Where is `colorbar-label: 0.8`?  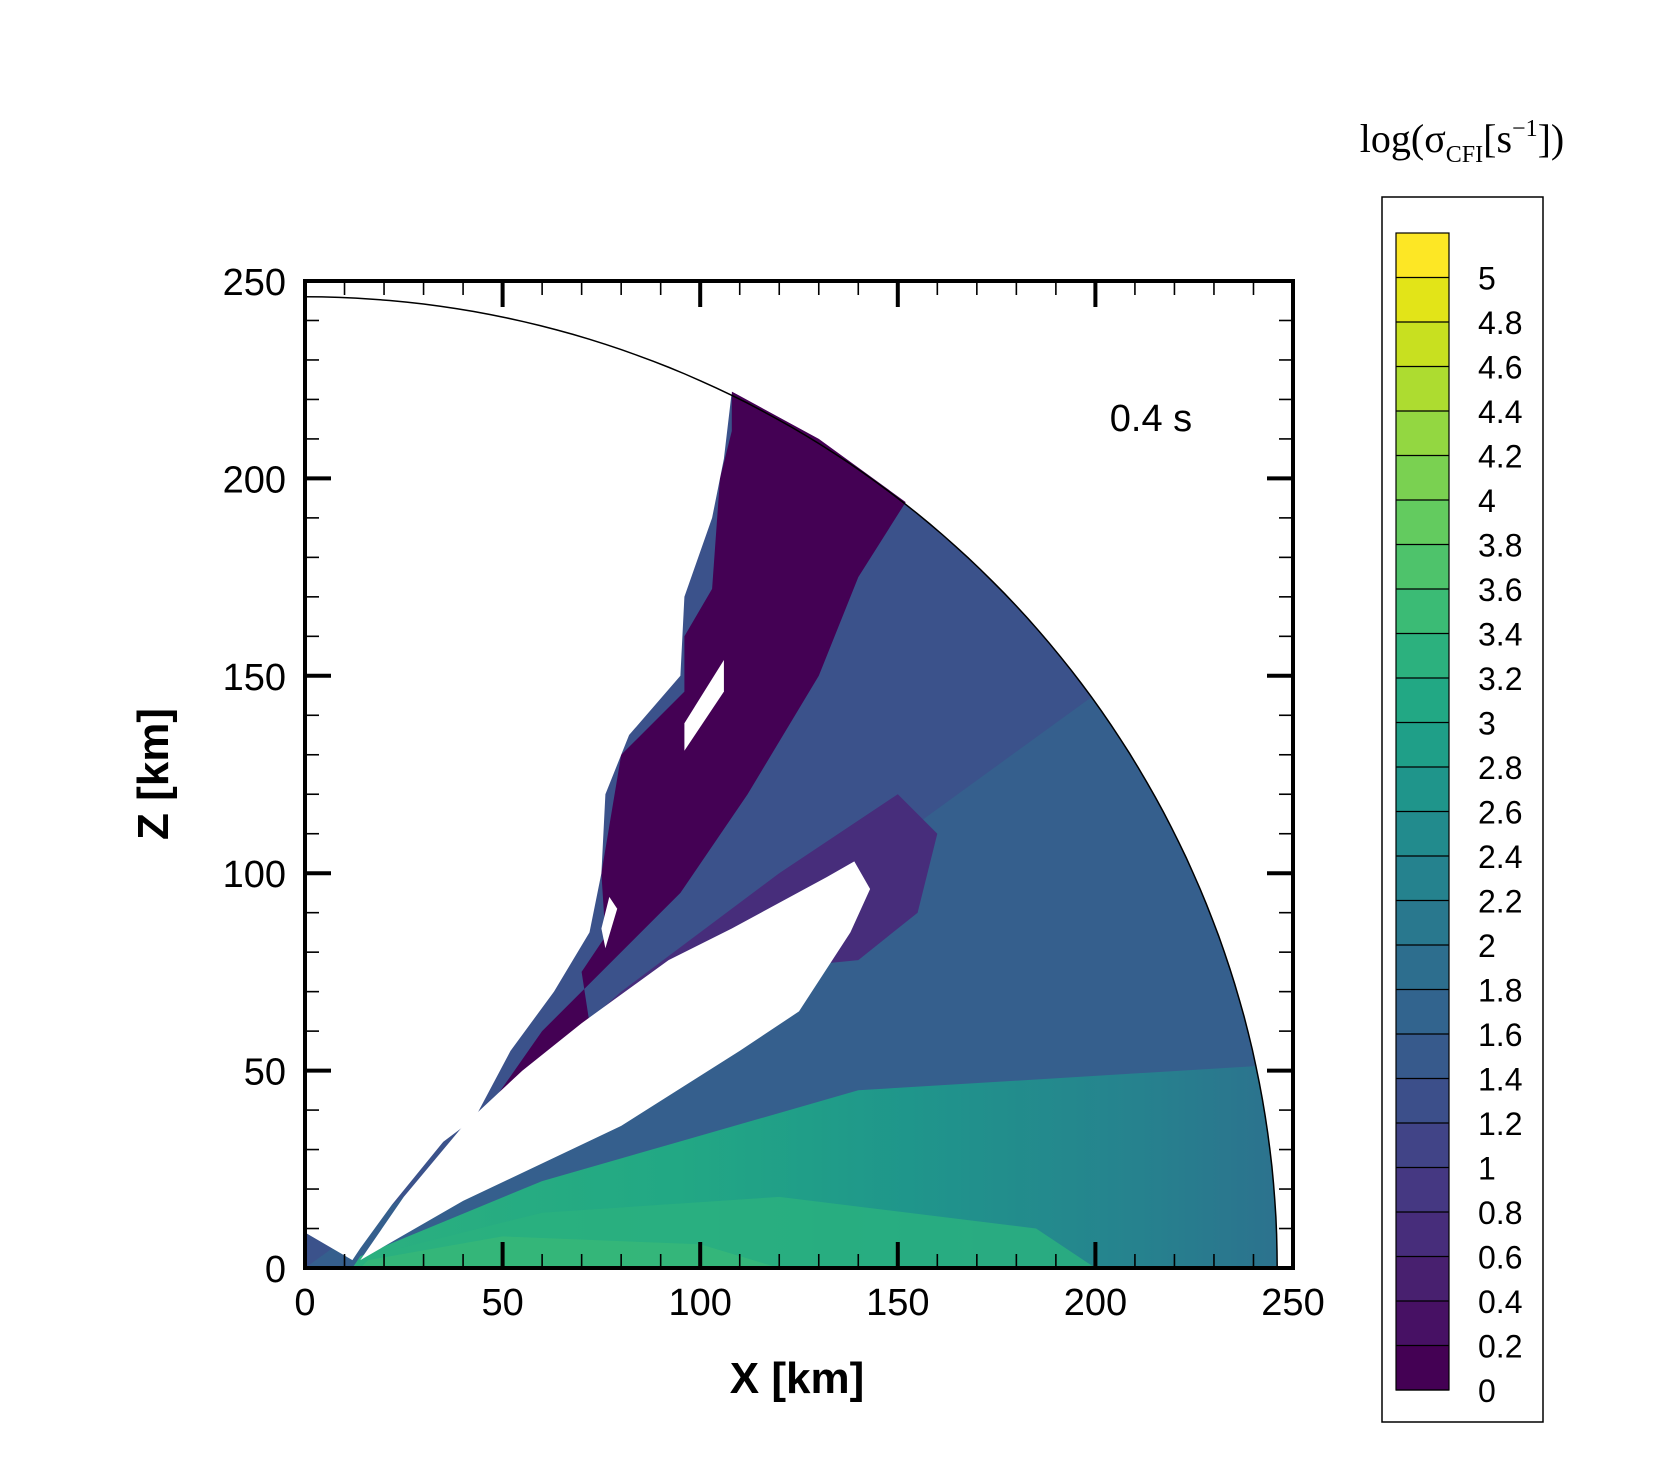 colorbar-label: 0.8 is located at coordinates (1500, 1213).